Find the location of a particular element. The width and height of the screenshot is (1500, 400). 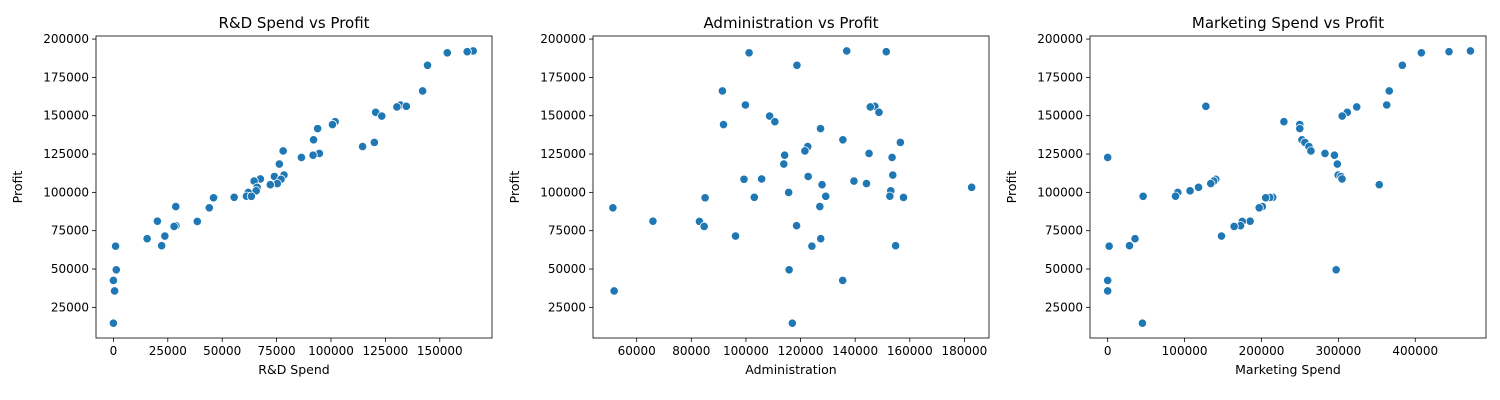

x-axis-label: Administration is located at coordinates (790, 369).